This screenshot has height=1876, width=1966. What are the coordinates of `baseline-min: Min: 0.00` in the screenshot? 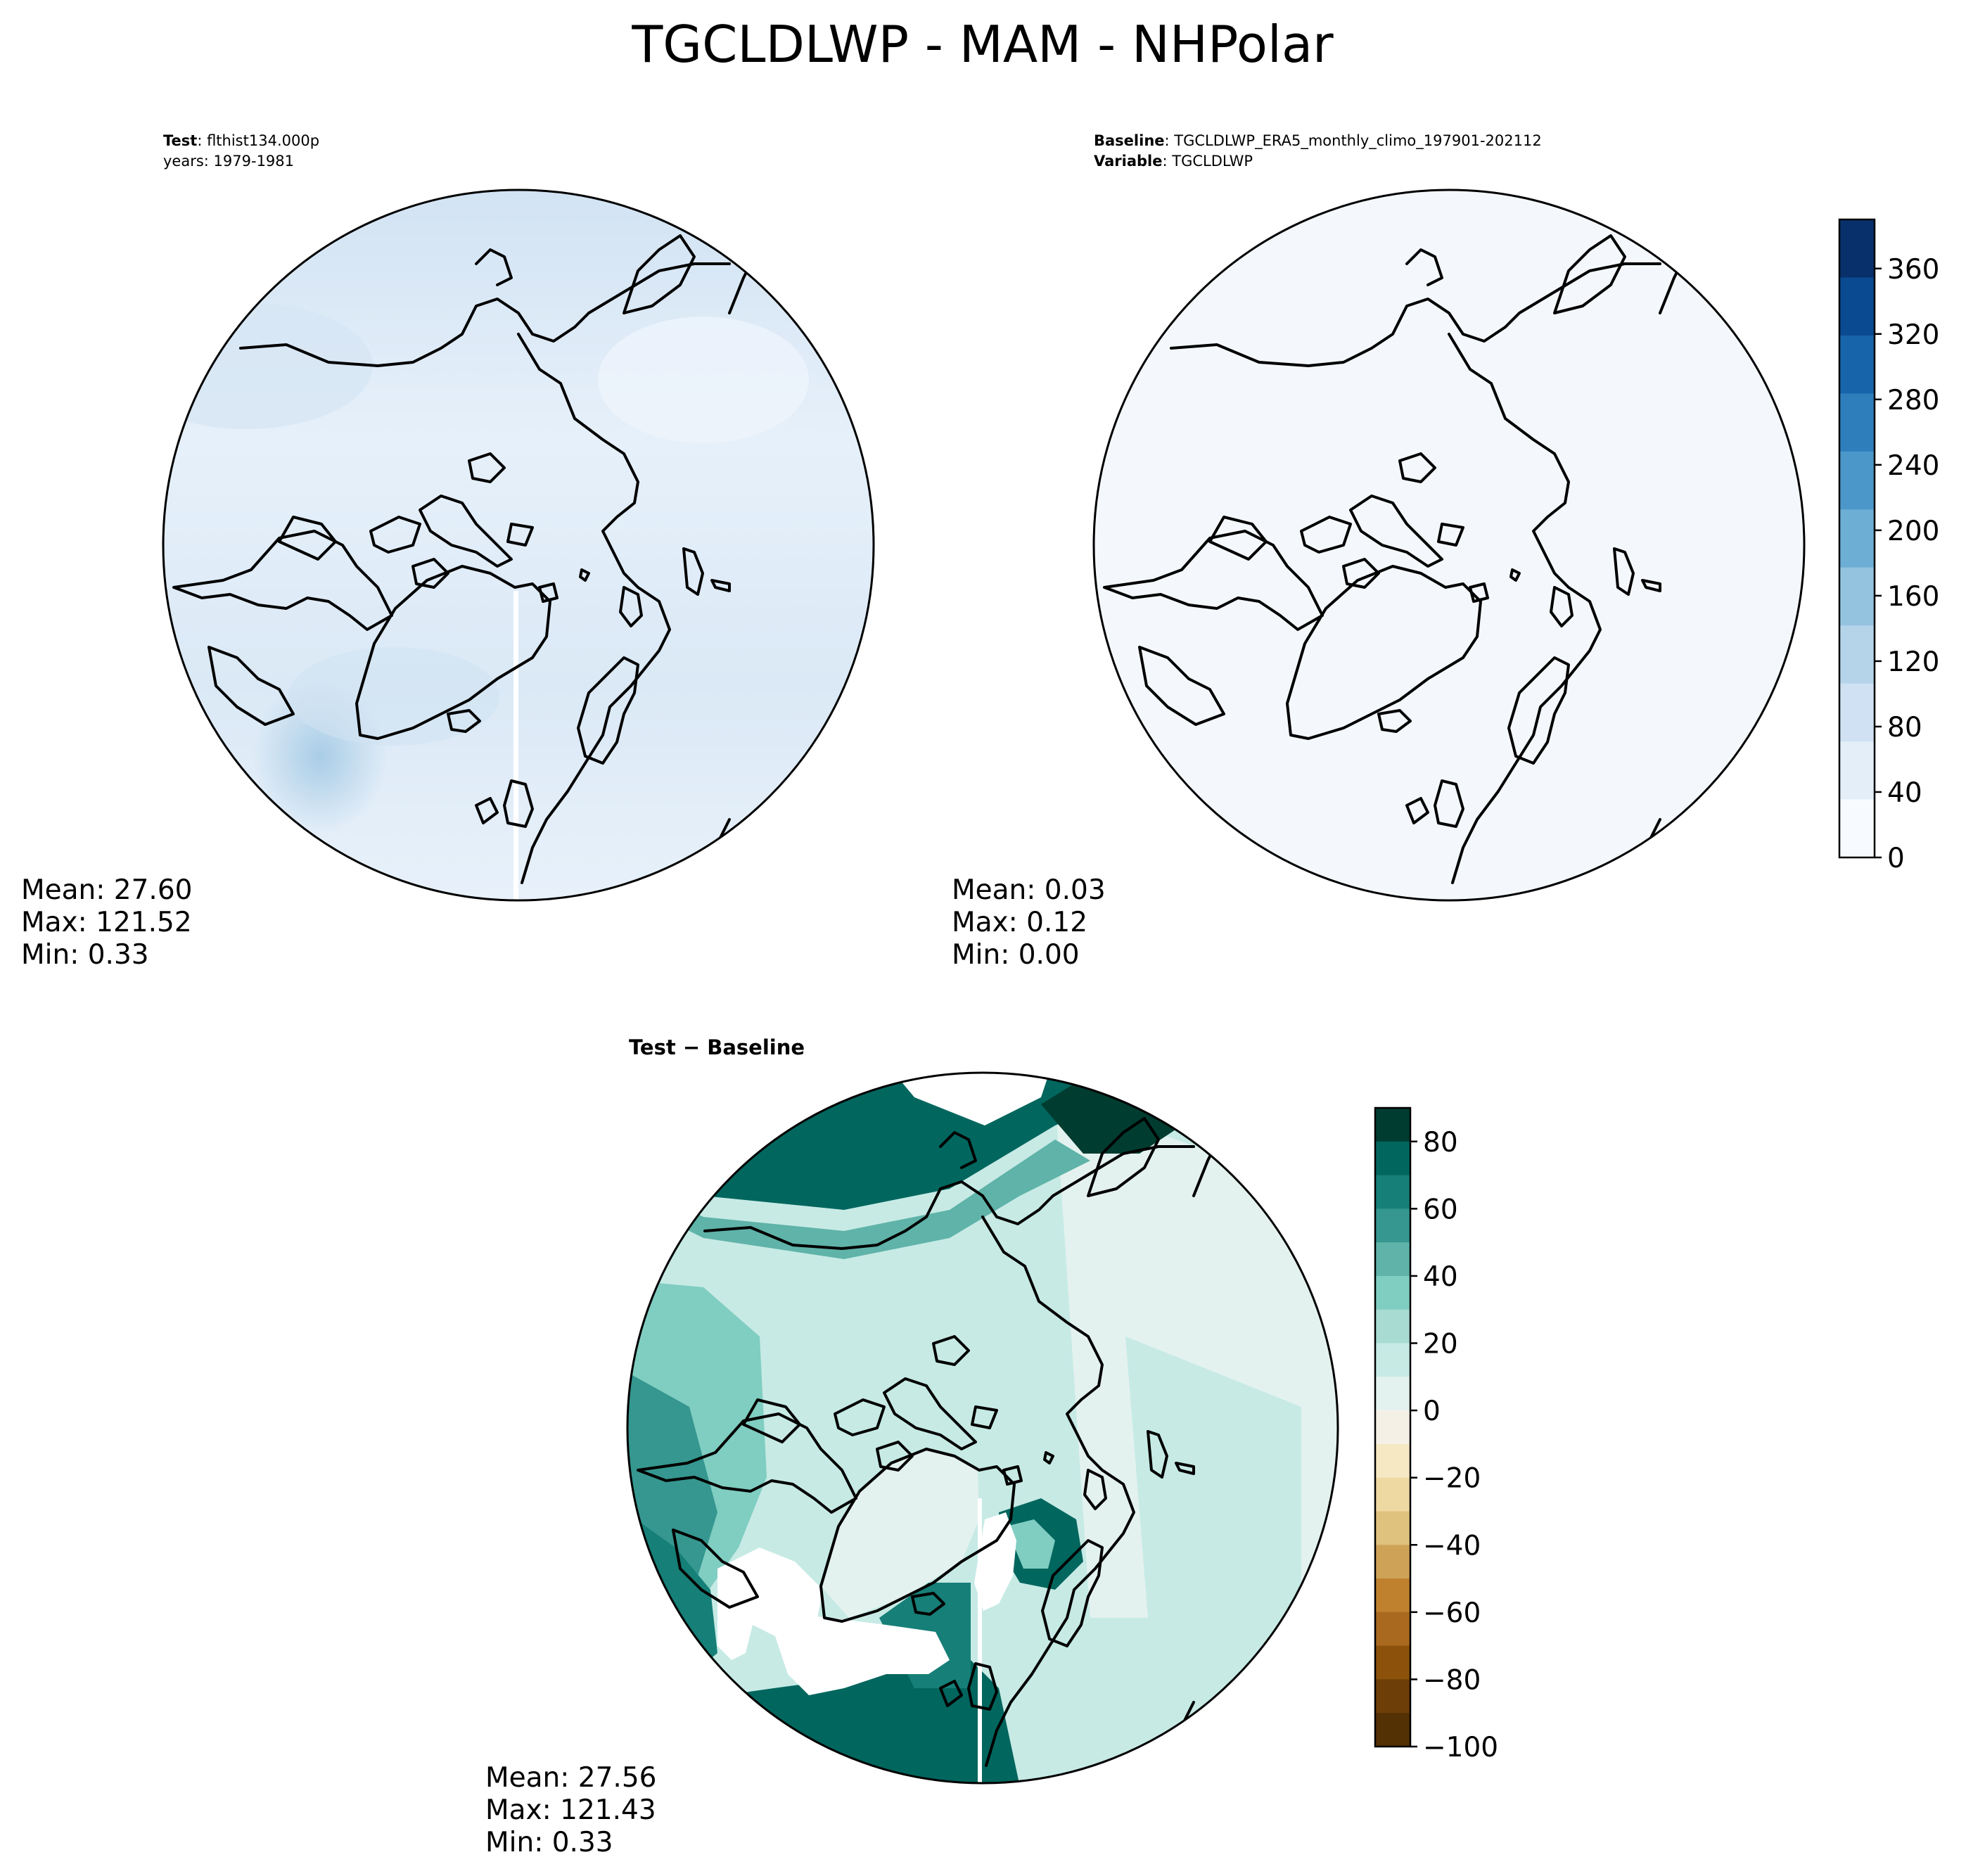 It's located at (1016, 955).